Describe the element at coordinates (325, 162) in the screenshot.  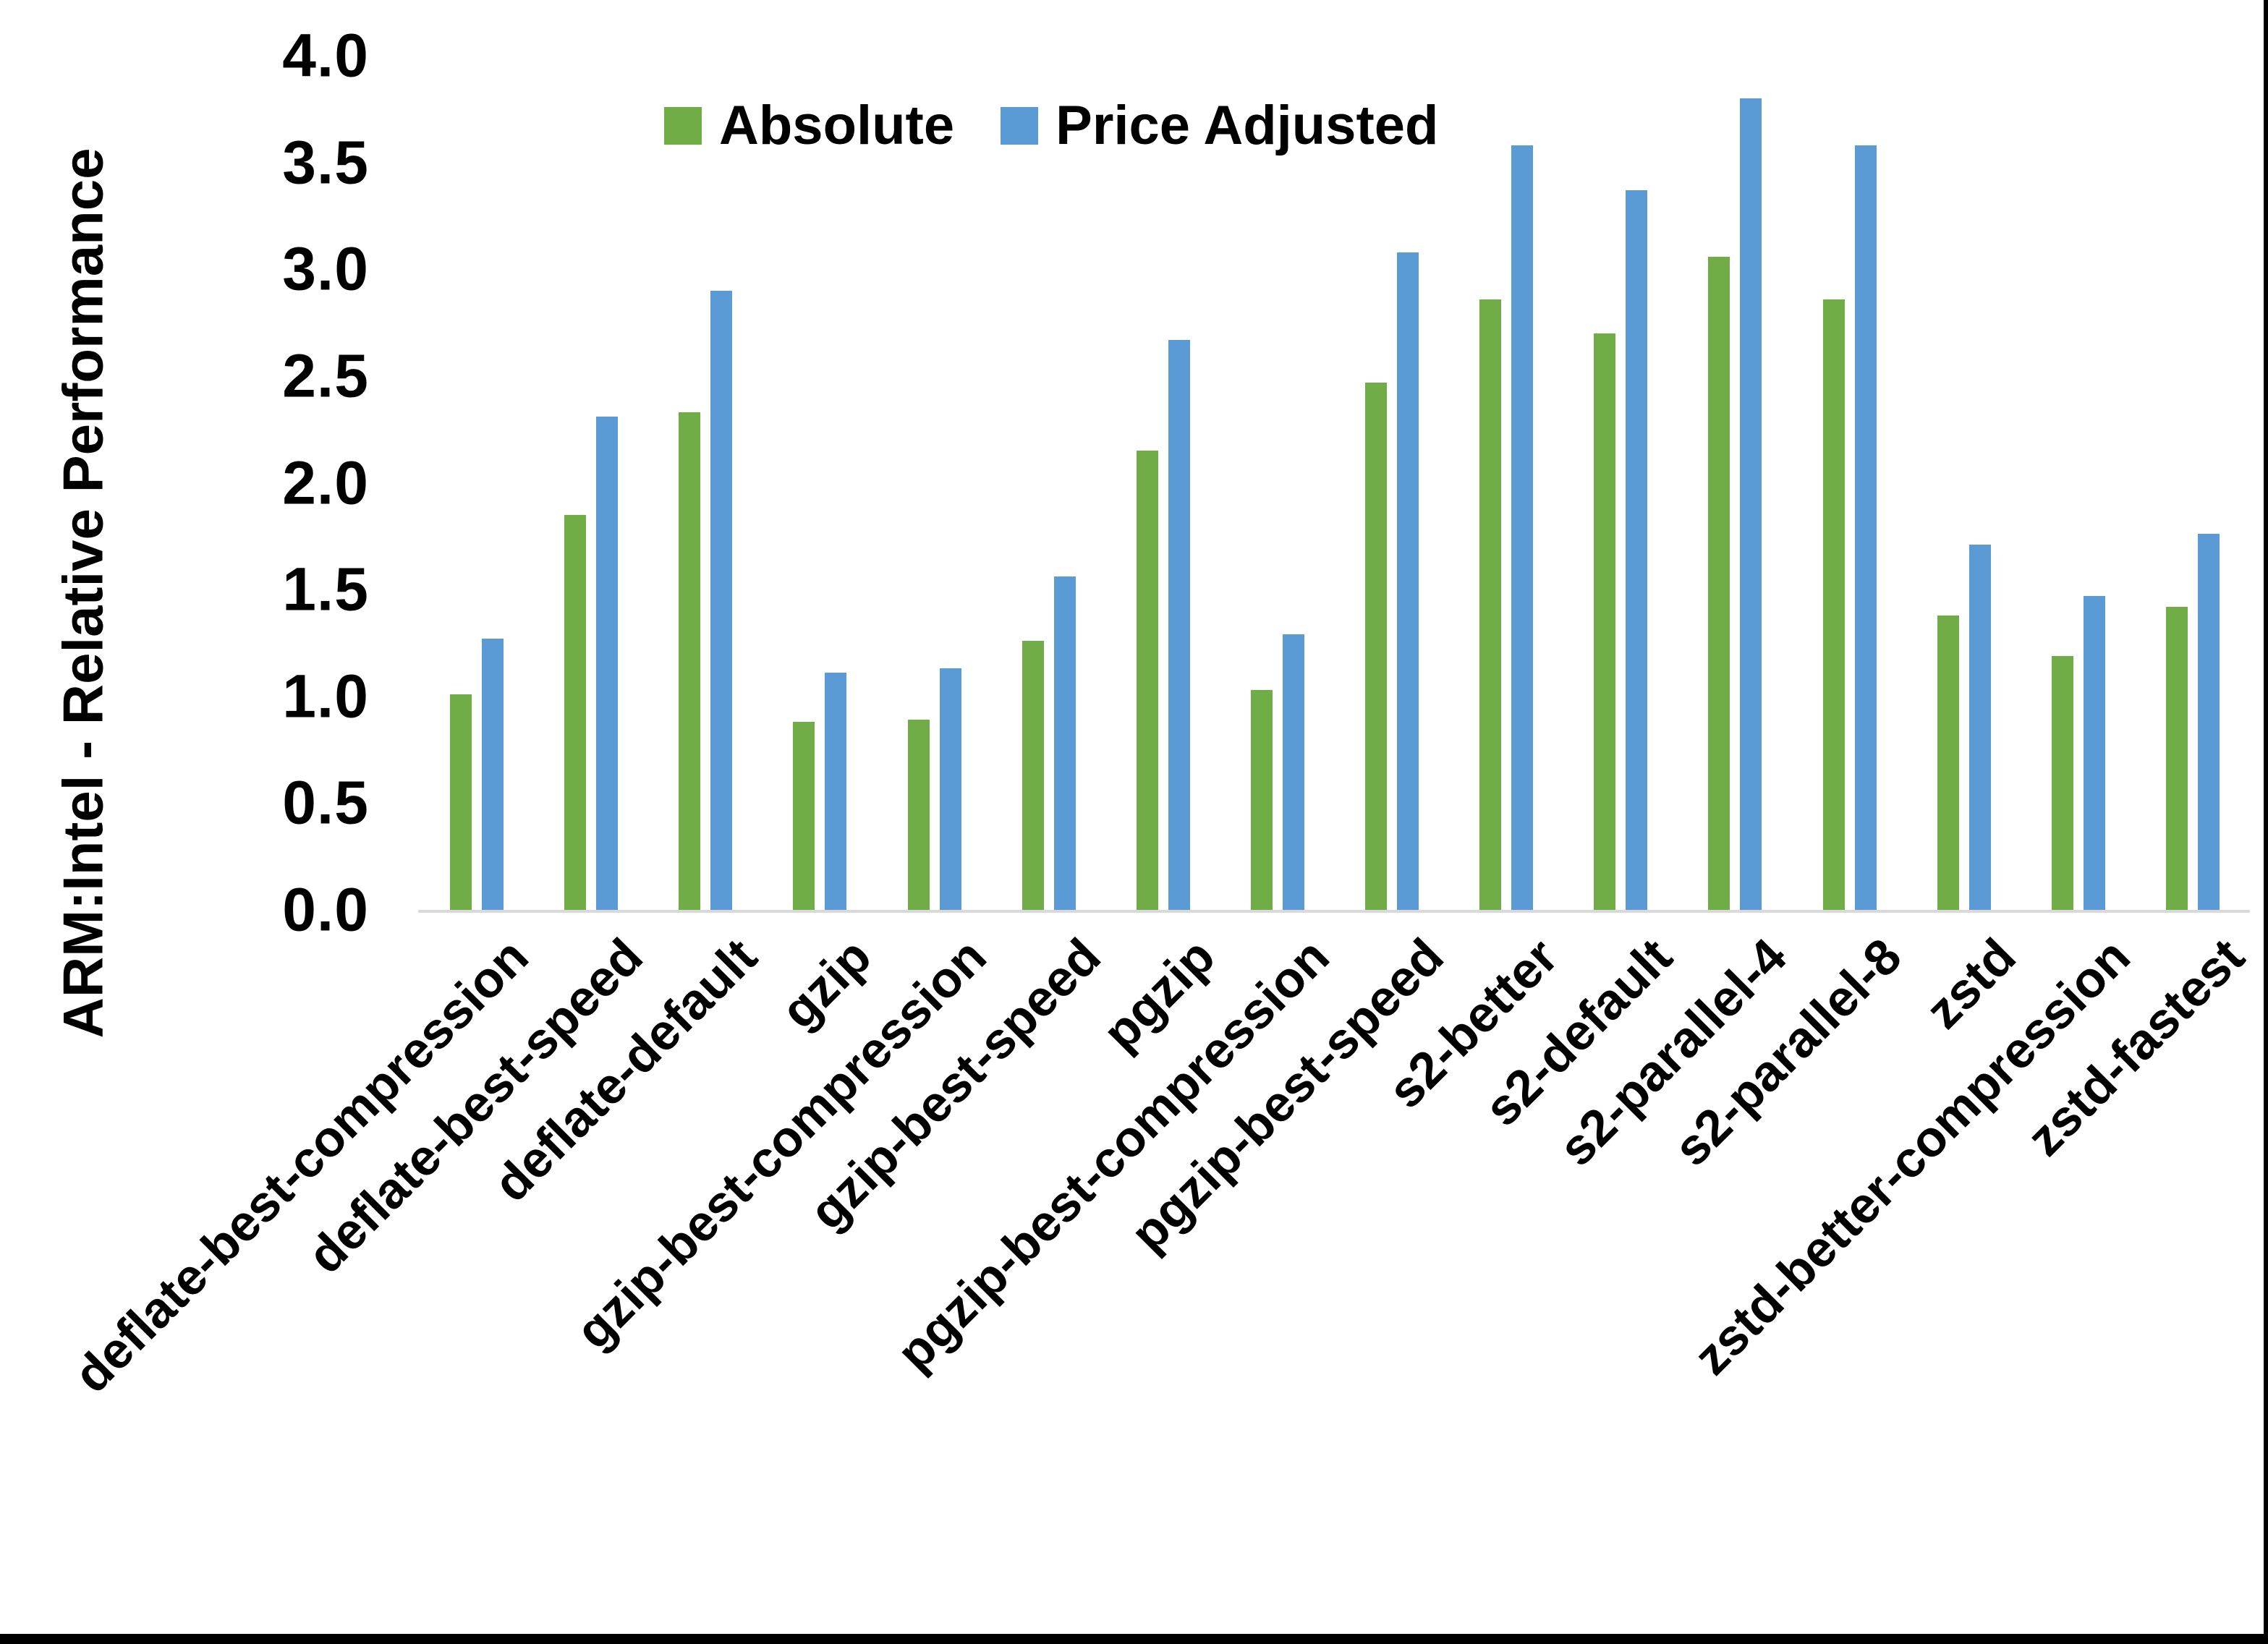
I see `y-tick-label: 3.5` at that location.